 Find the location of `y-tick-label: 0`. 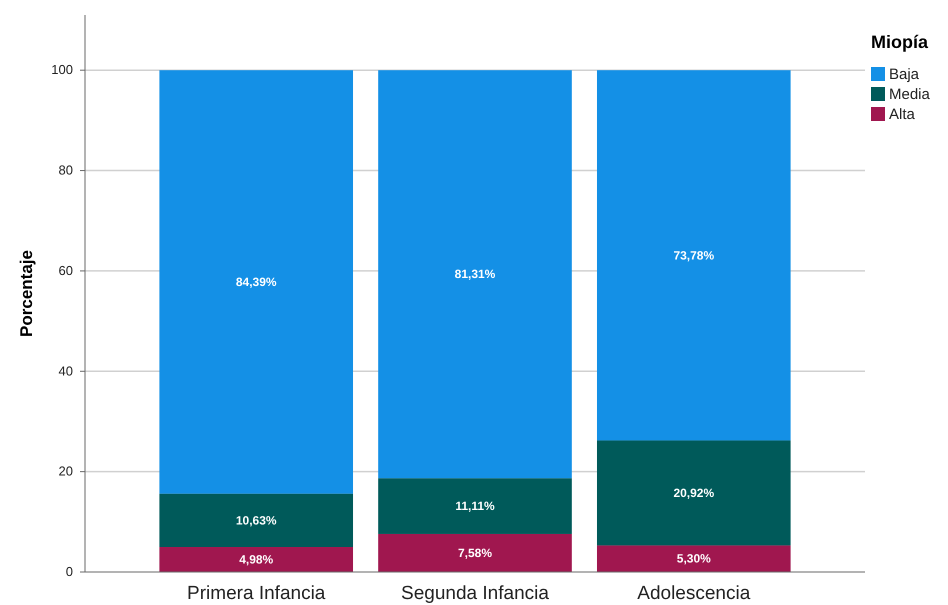

y-tick-label: 0 is located at coordinates (69, 571).